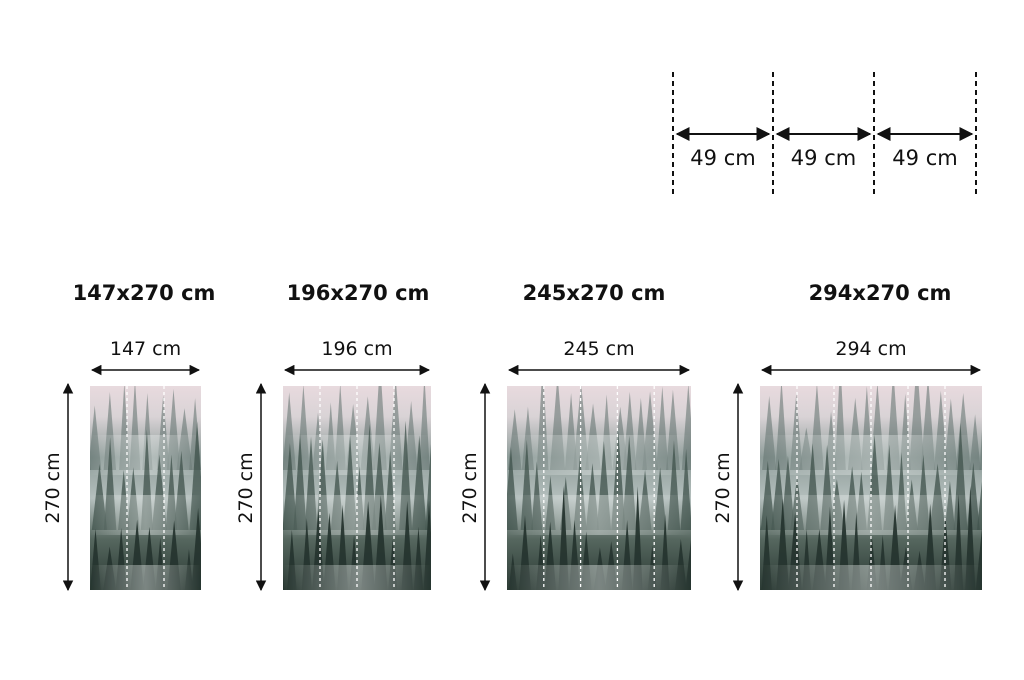 This screenshot has height=680, width=1024. Describe the element at coordinates (356, 349) in the screenshot. I see `width-label: 196 cm` at that location.